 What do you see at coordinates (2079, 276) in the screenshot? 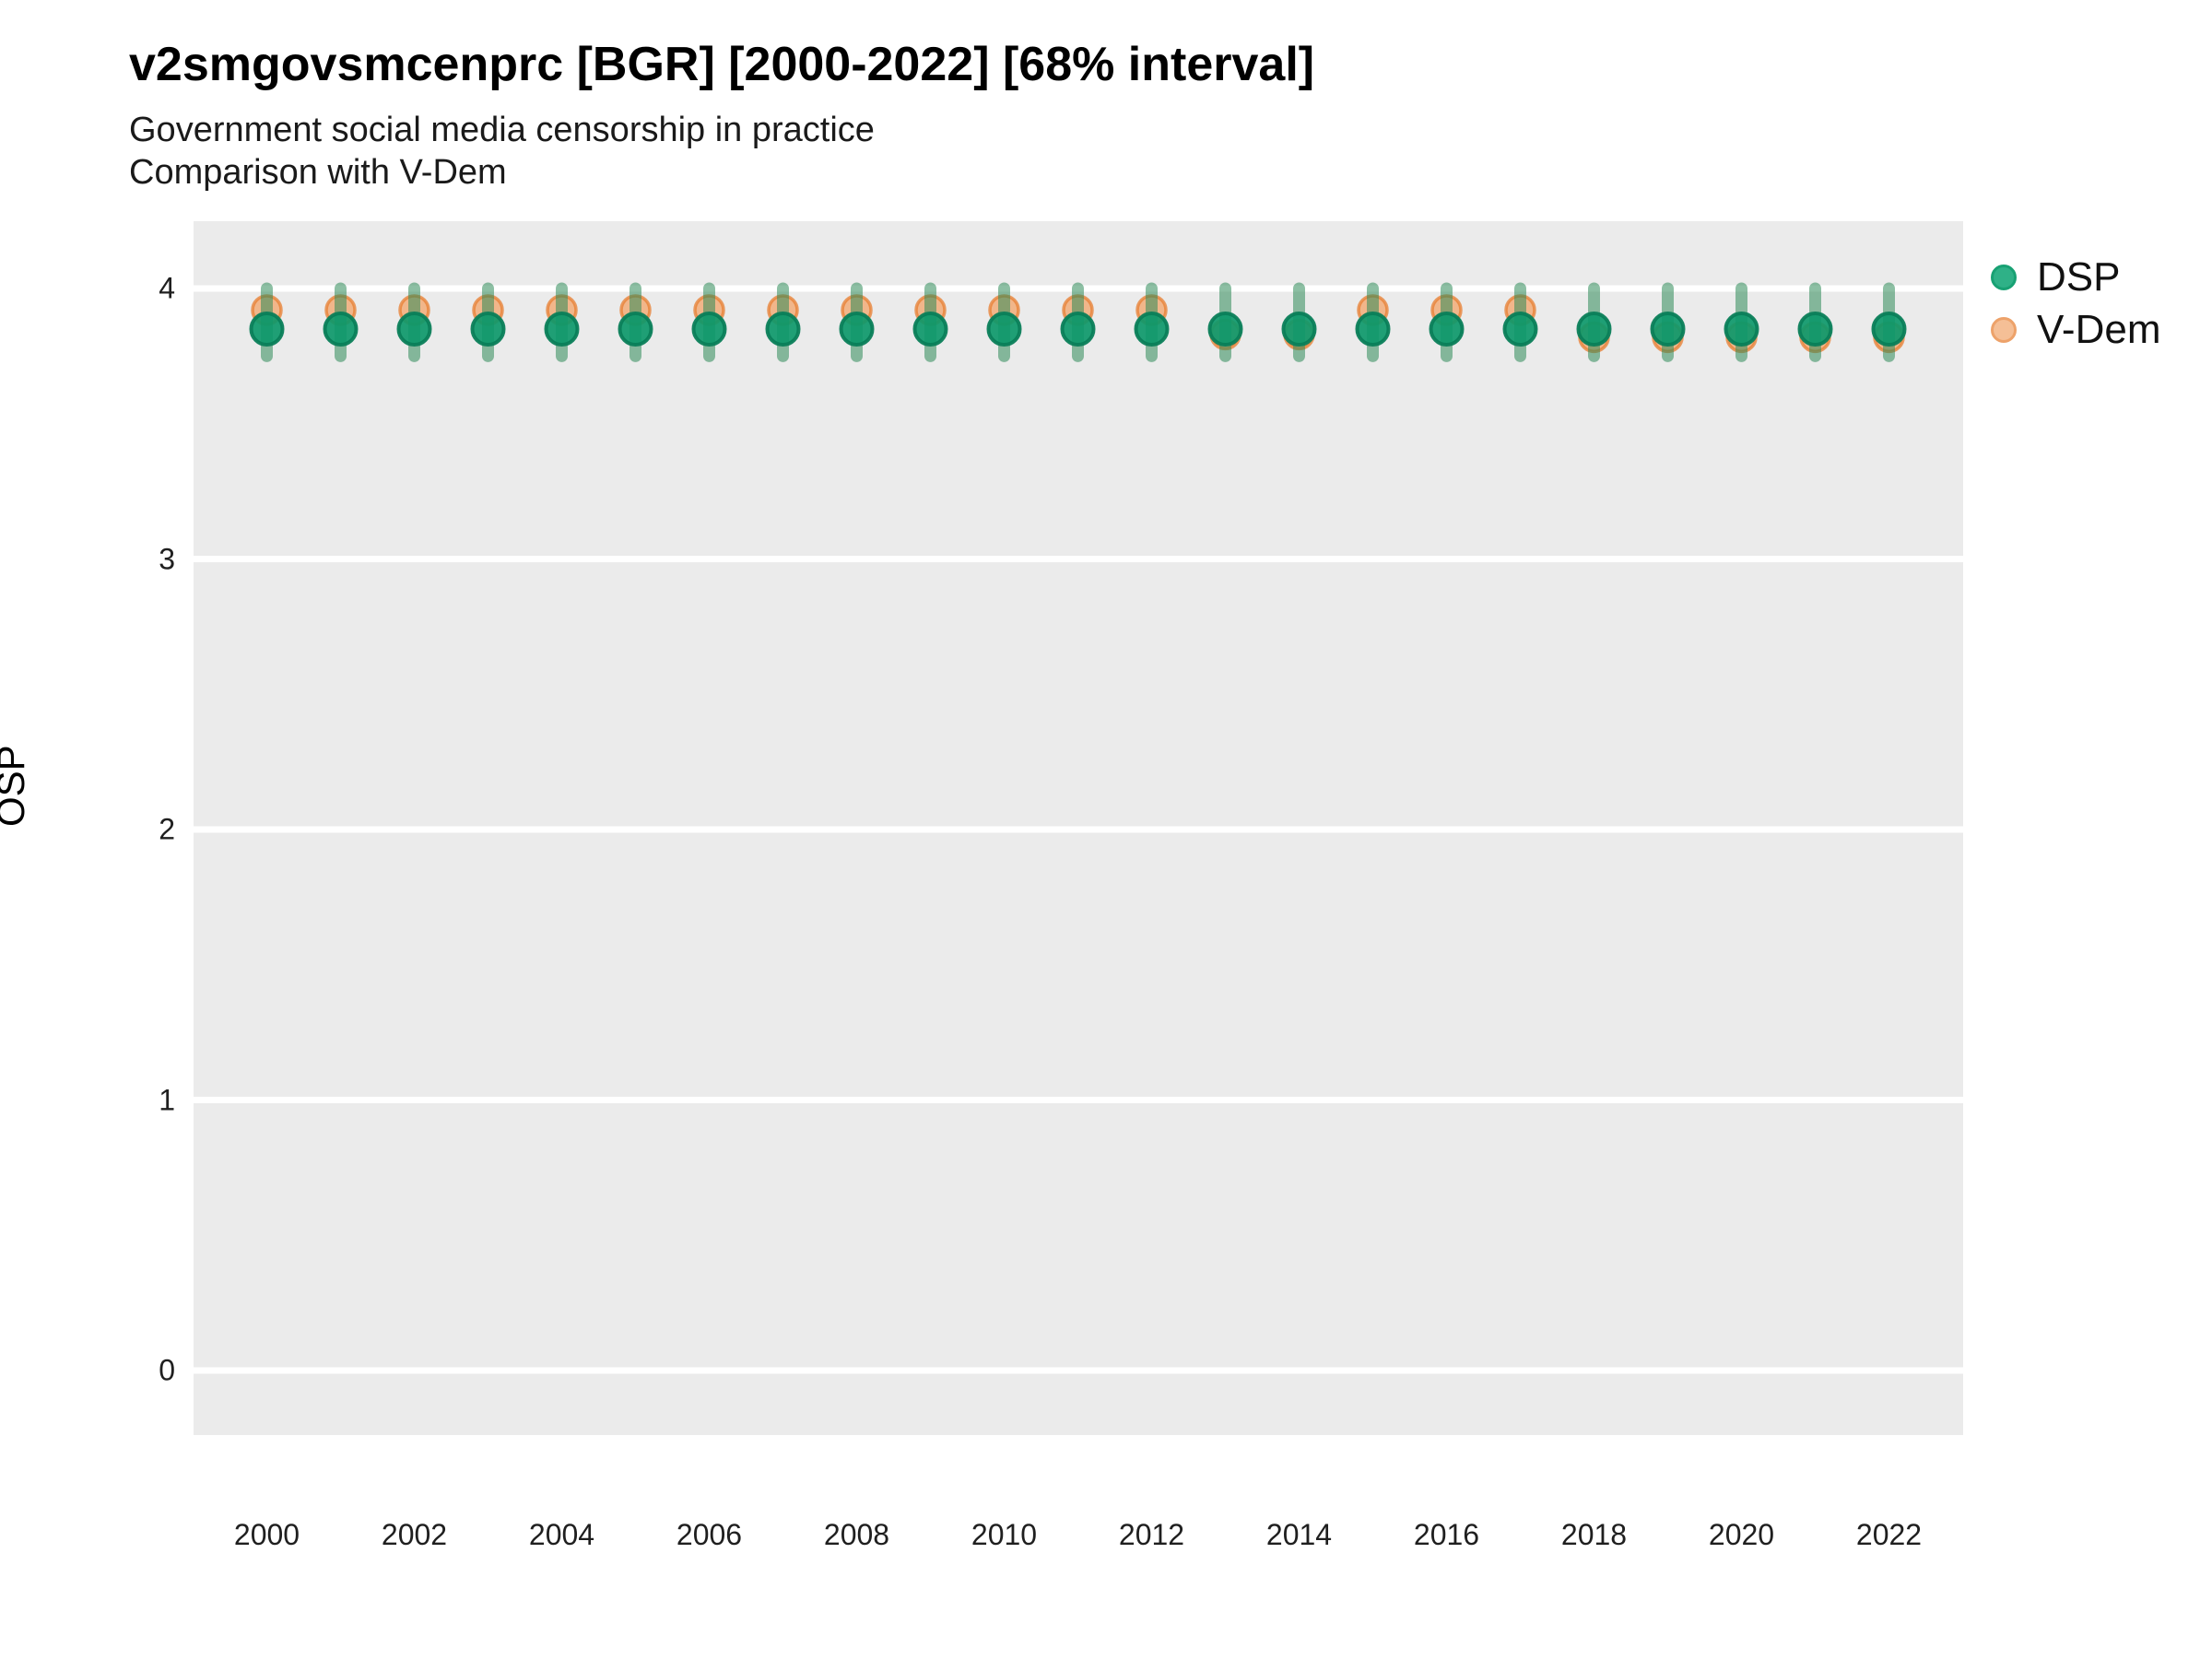
I see `legend-label-dsp: DSP` at bounding box center [2079, 276].